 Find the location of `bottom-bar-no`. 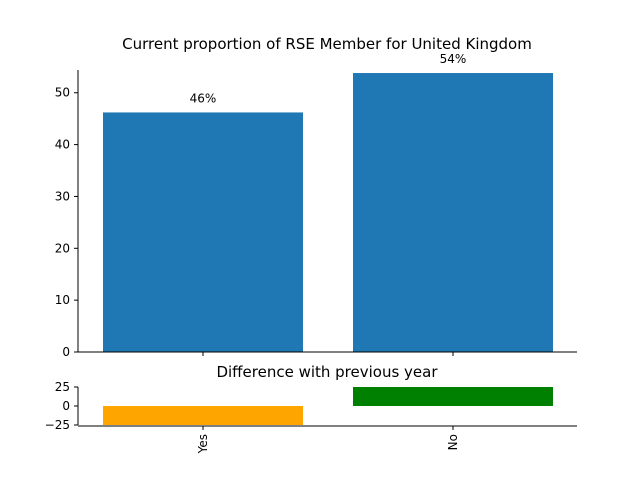

bottom-bar-no is located at coordinates (453, 396).